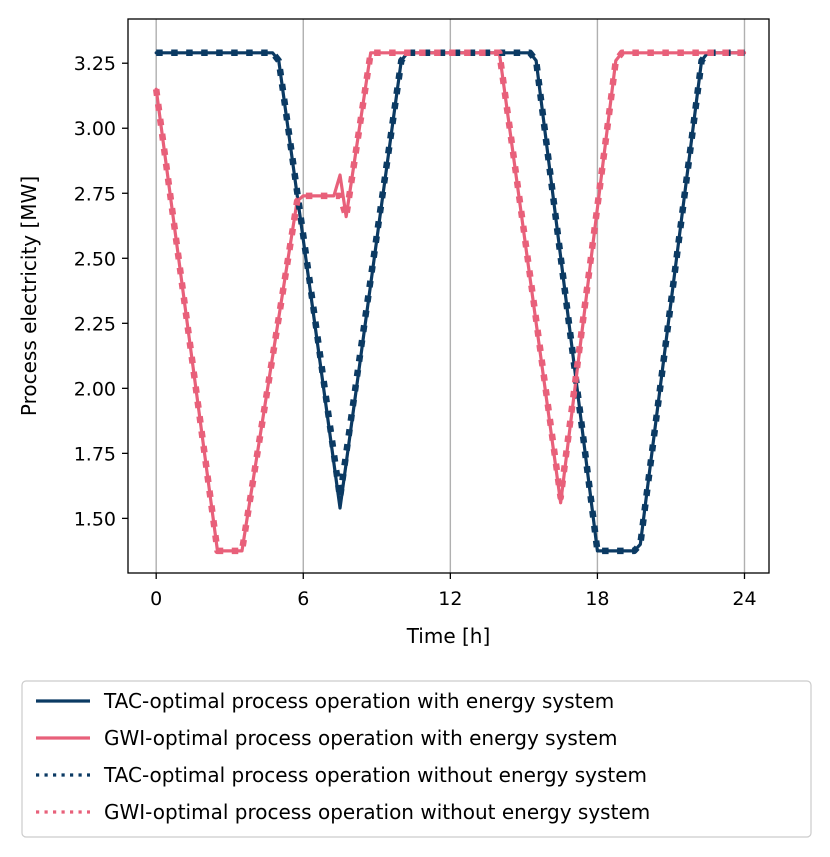 The height and width of the screenshot is (857, 830). I want to click on y-axis-label: Process electricity [MW], so click(29, 296).